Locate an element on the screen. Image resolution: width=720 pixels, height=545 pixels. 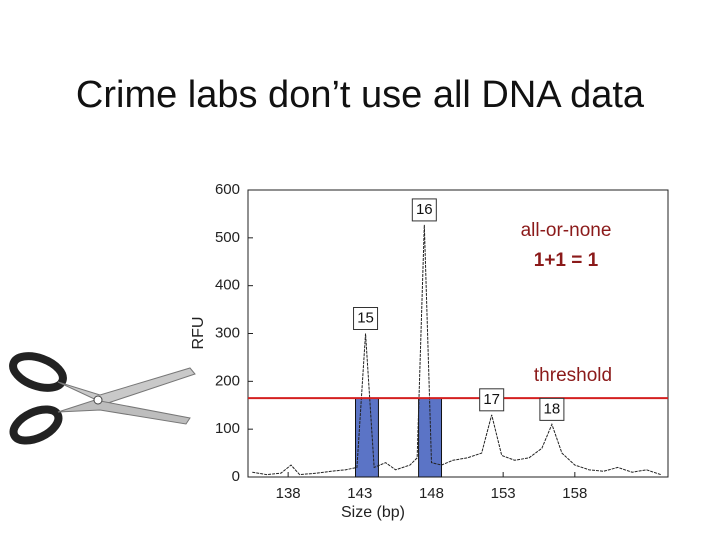
x-axis-label: Size (bp) is located at coordinates (373, 512).